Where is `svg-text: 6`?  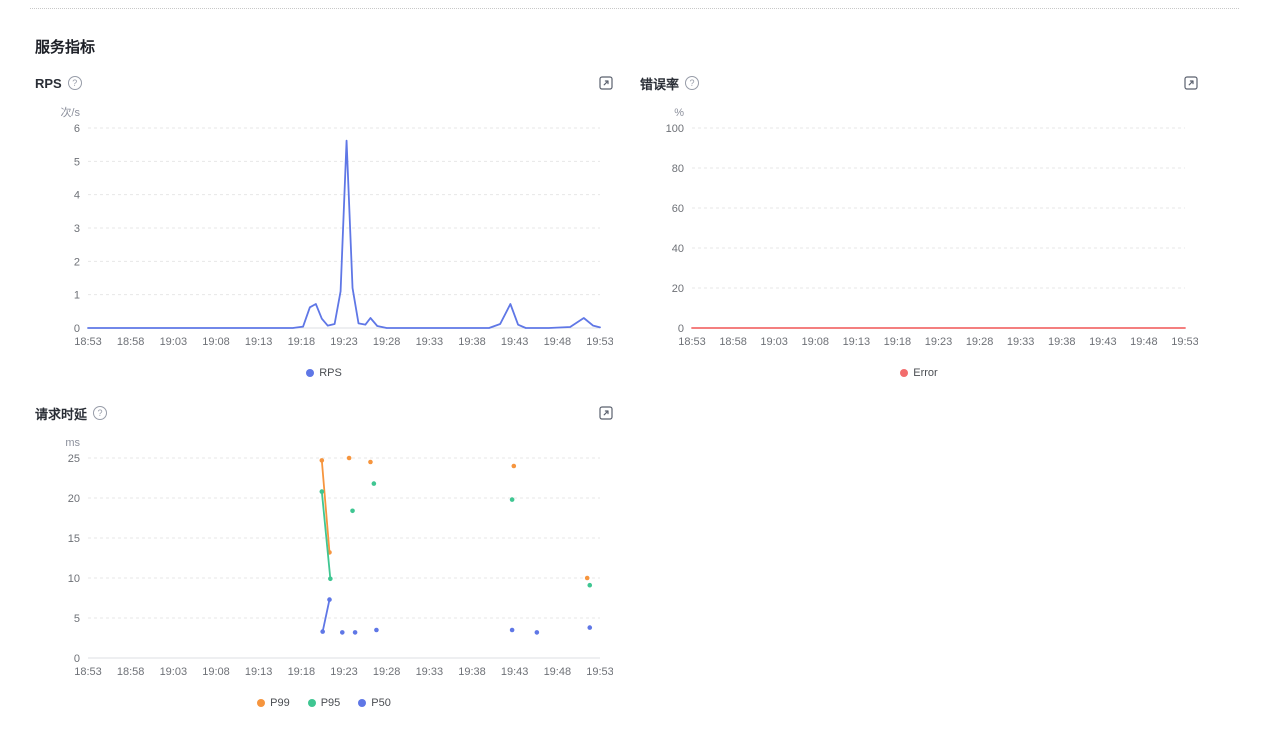 svg-text: 6 is located at coordinates (77, 129).